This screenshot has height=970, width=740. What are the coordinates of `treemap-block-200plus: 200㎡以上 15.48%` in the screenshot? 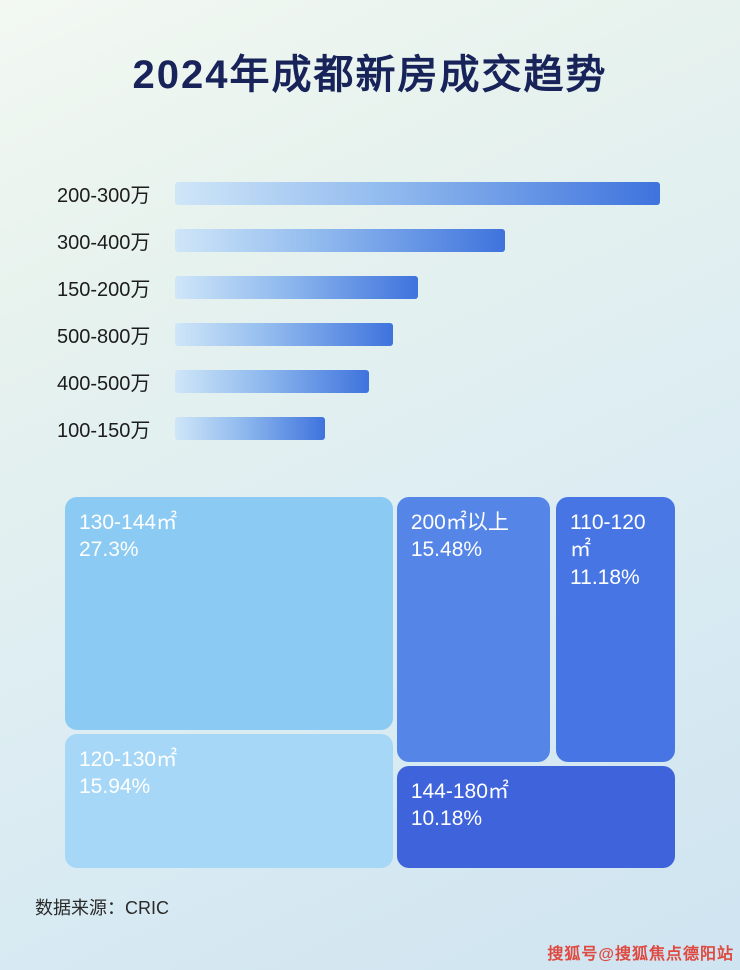 It's located at (473, 629).